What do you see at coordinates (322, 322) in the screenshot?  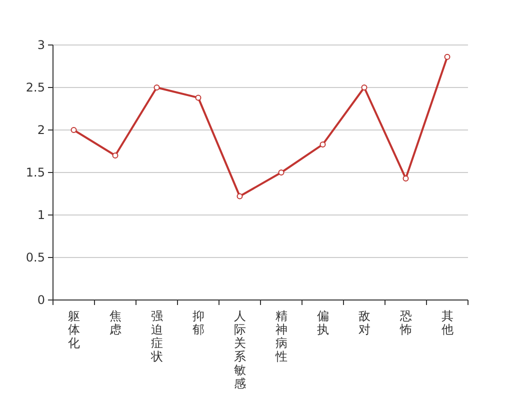 I see `x-tick-label: 偏执` at bounding box center [322, 322].